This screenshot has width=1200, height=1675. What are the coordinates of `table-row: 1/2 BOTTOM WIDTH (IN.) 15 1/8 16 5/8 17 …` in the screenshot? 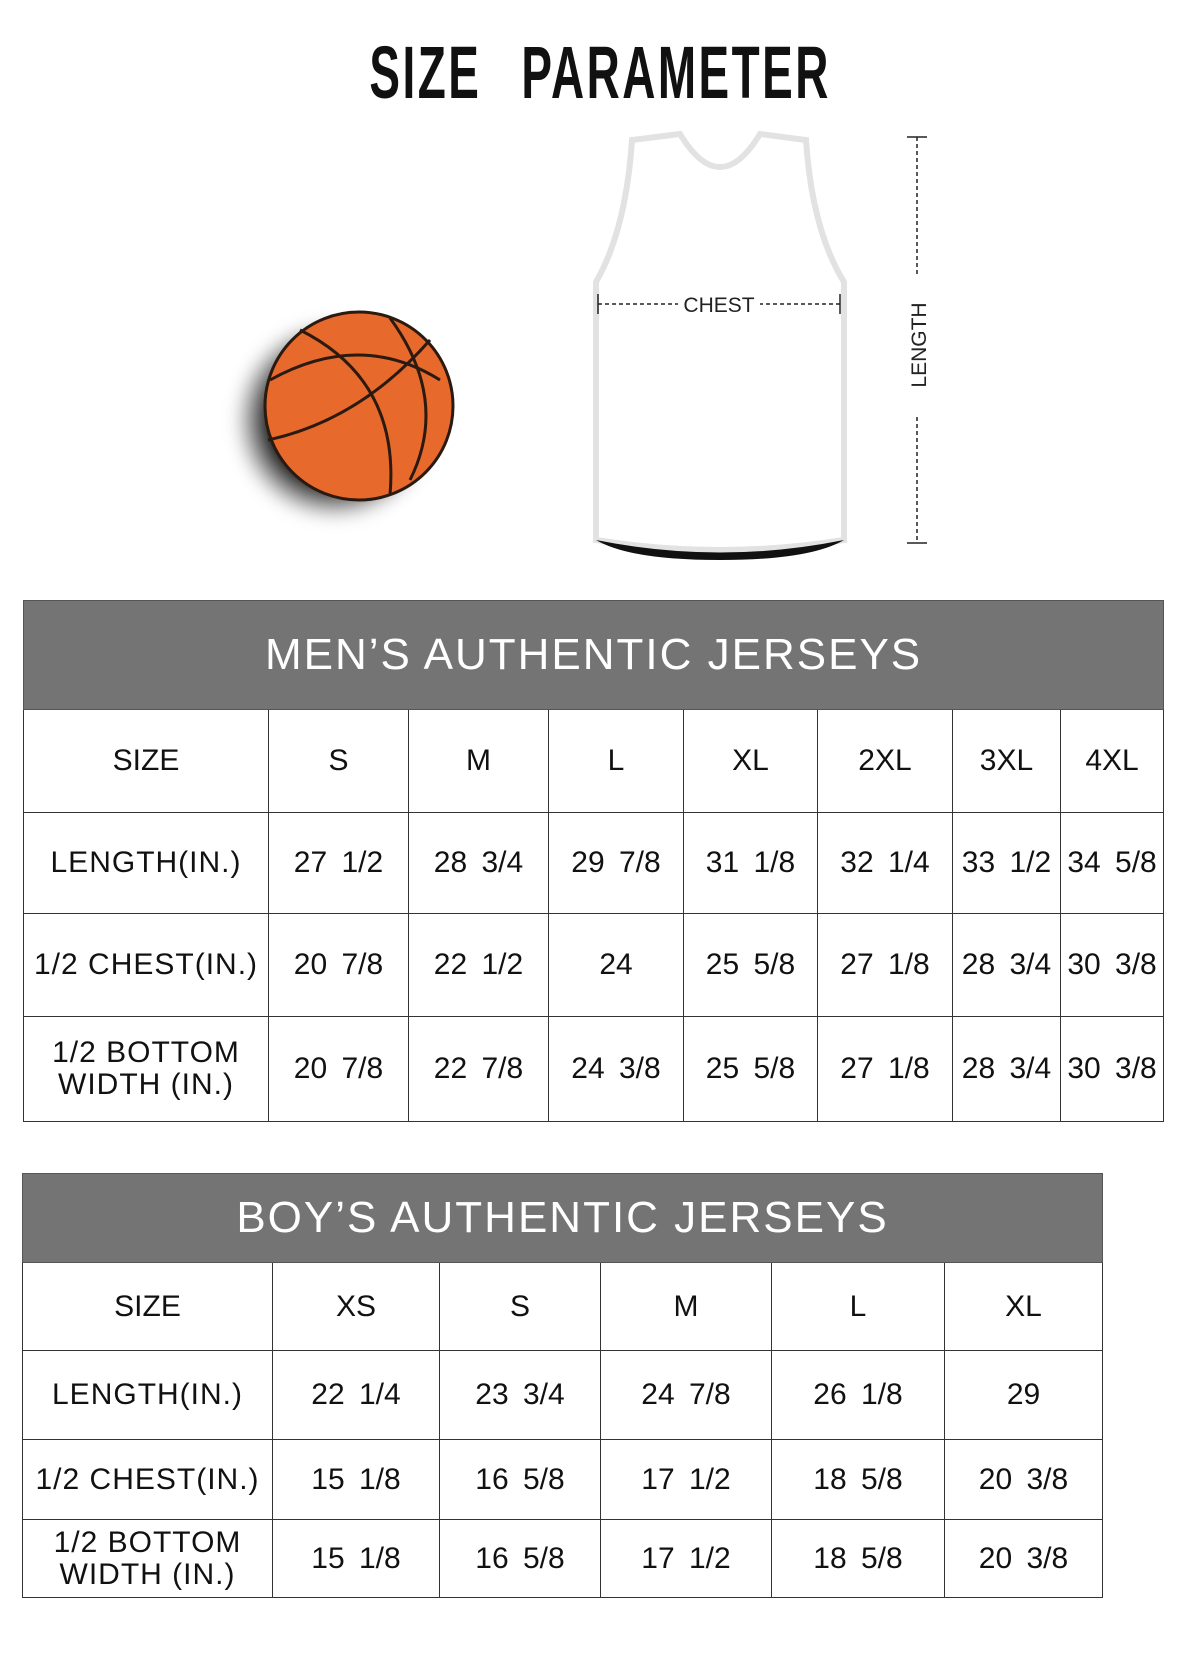 It's located at (563, 1558).